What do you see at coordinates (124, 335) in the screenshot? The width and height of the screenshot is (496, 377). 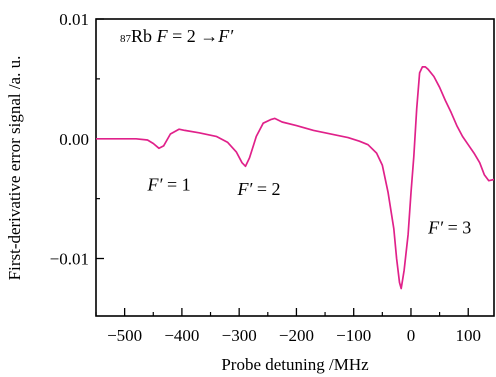 I see `x-tick-label: −500` at bounding box center [124, 335].